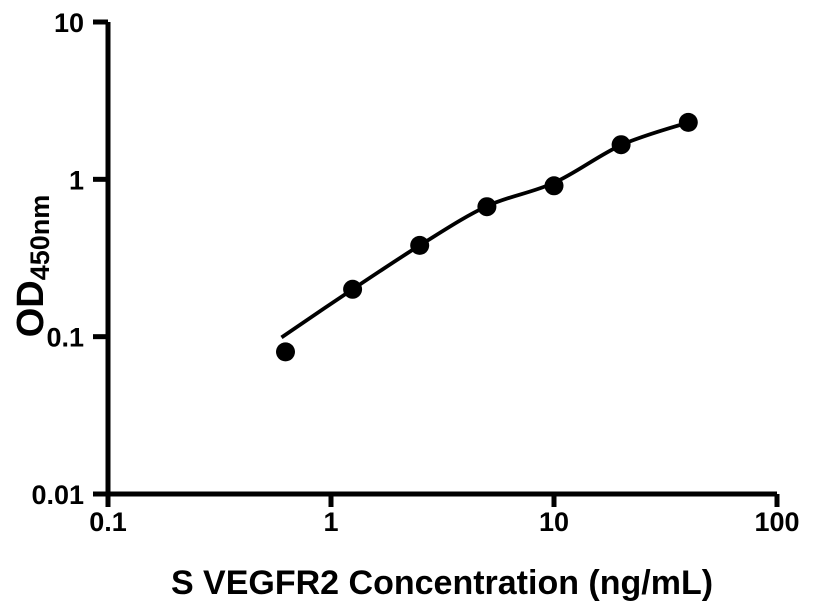 This screenshot has height=612, width=816. Describe the element at coordinates (31, 308) in the screenshot. I see `y-axis-title-main: OD` at that location.